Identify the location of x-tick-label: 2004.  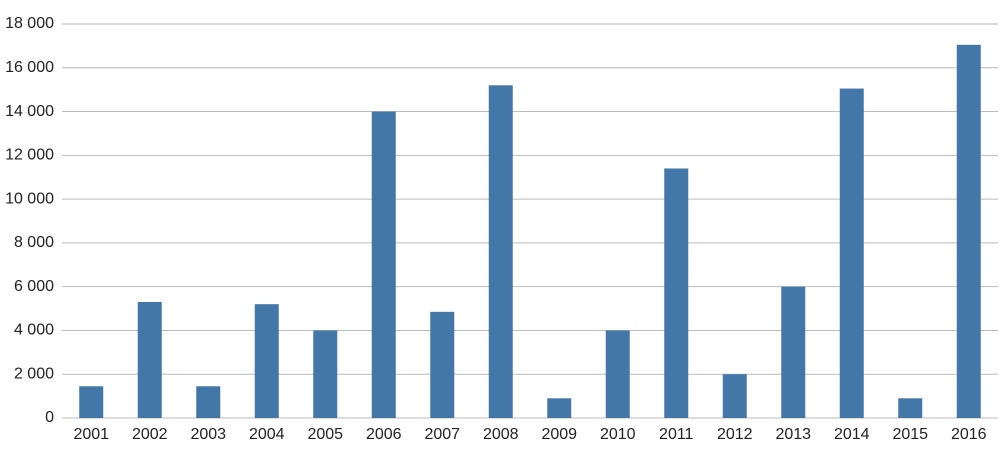
(267, 434).